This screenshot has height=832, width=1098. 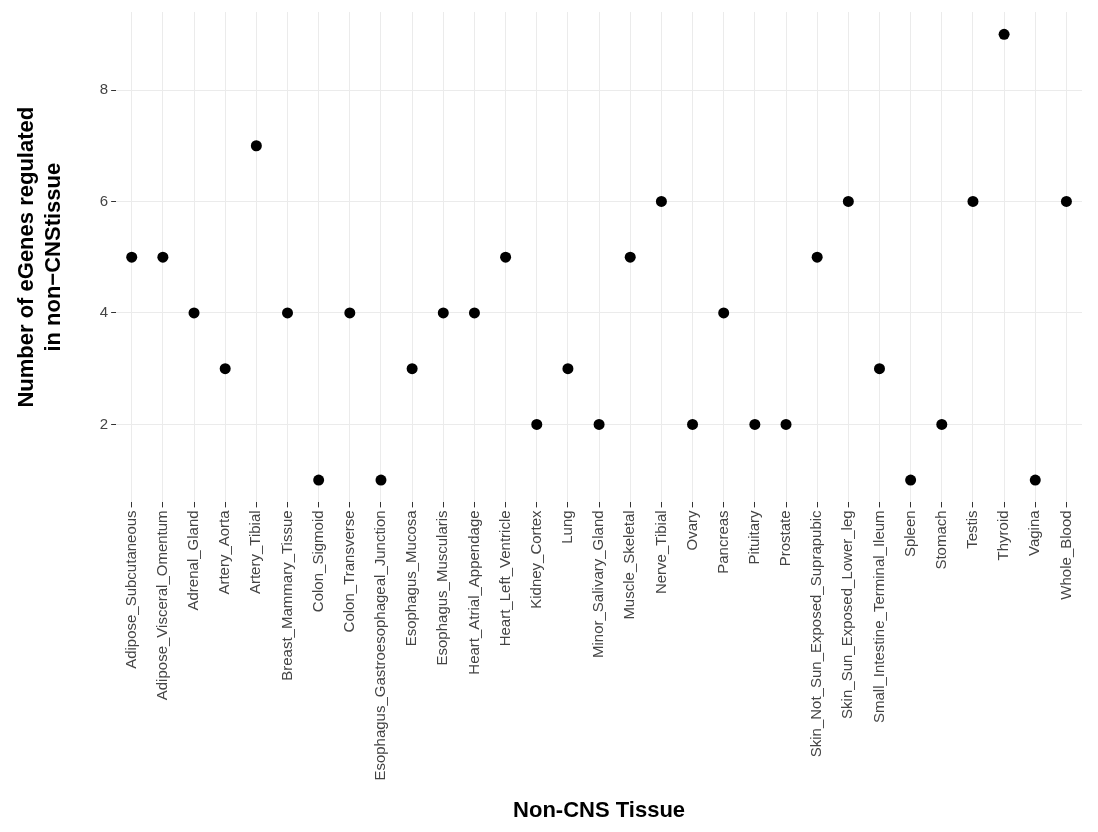 I want to click on x-tick-label: Heart_Left_Ventricle, so click(x=504, y=578).